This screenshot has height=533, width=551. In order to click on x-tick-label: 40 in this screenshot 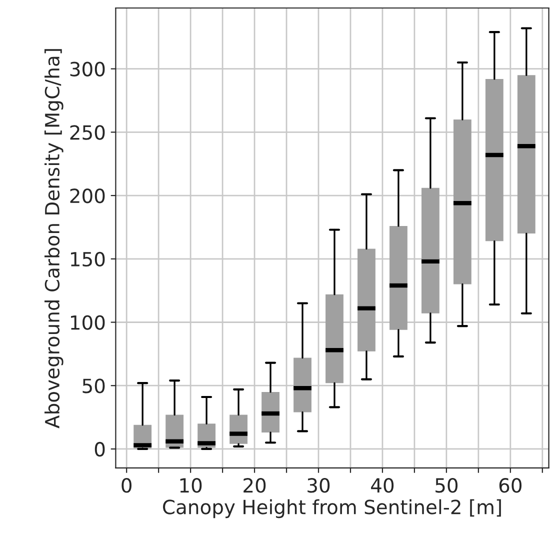, I will do `click(382, 485)`.